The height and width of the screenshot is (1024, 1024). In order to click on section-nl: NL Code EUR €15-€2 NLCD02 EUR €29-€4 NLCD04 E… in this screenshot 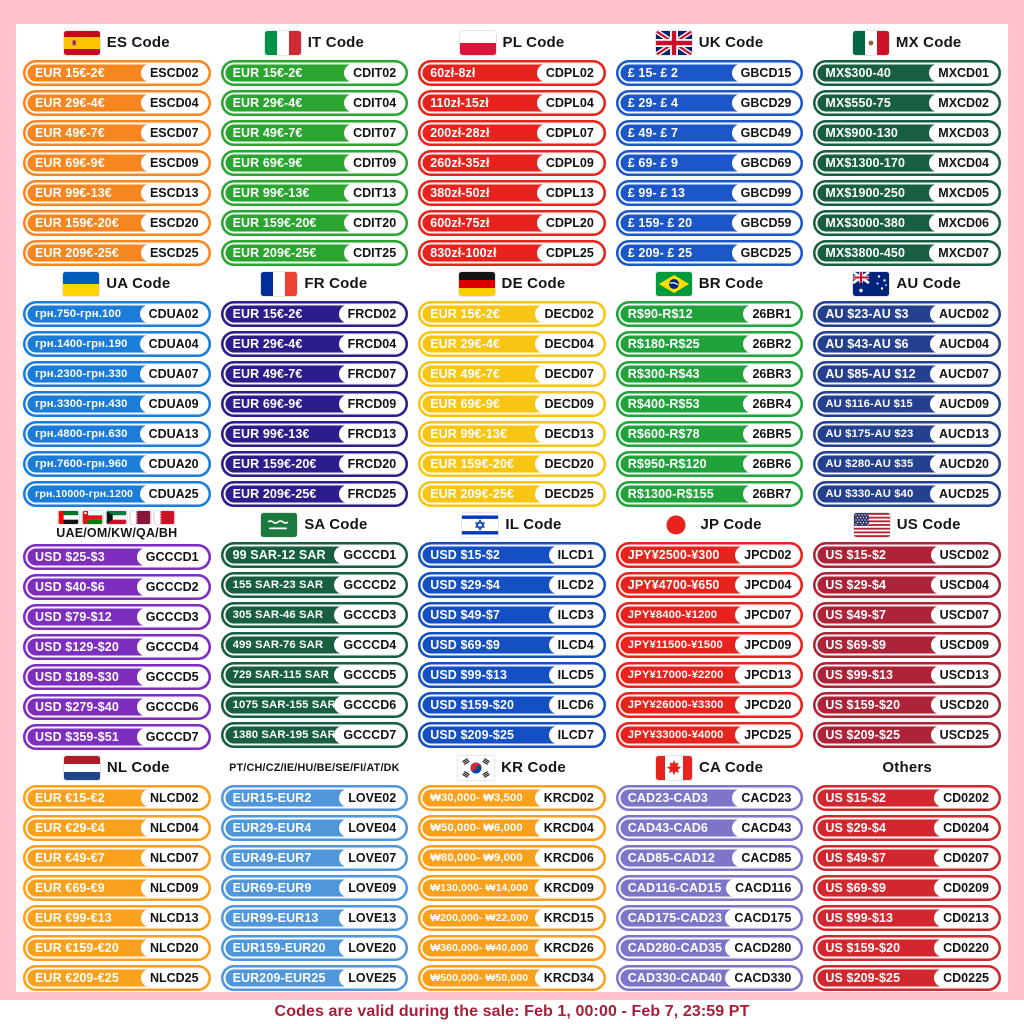, I will do `click(117, 872)`.